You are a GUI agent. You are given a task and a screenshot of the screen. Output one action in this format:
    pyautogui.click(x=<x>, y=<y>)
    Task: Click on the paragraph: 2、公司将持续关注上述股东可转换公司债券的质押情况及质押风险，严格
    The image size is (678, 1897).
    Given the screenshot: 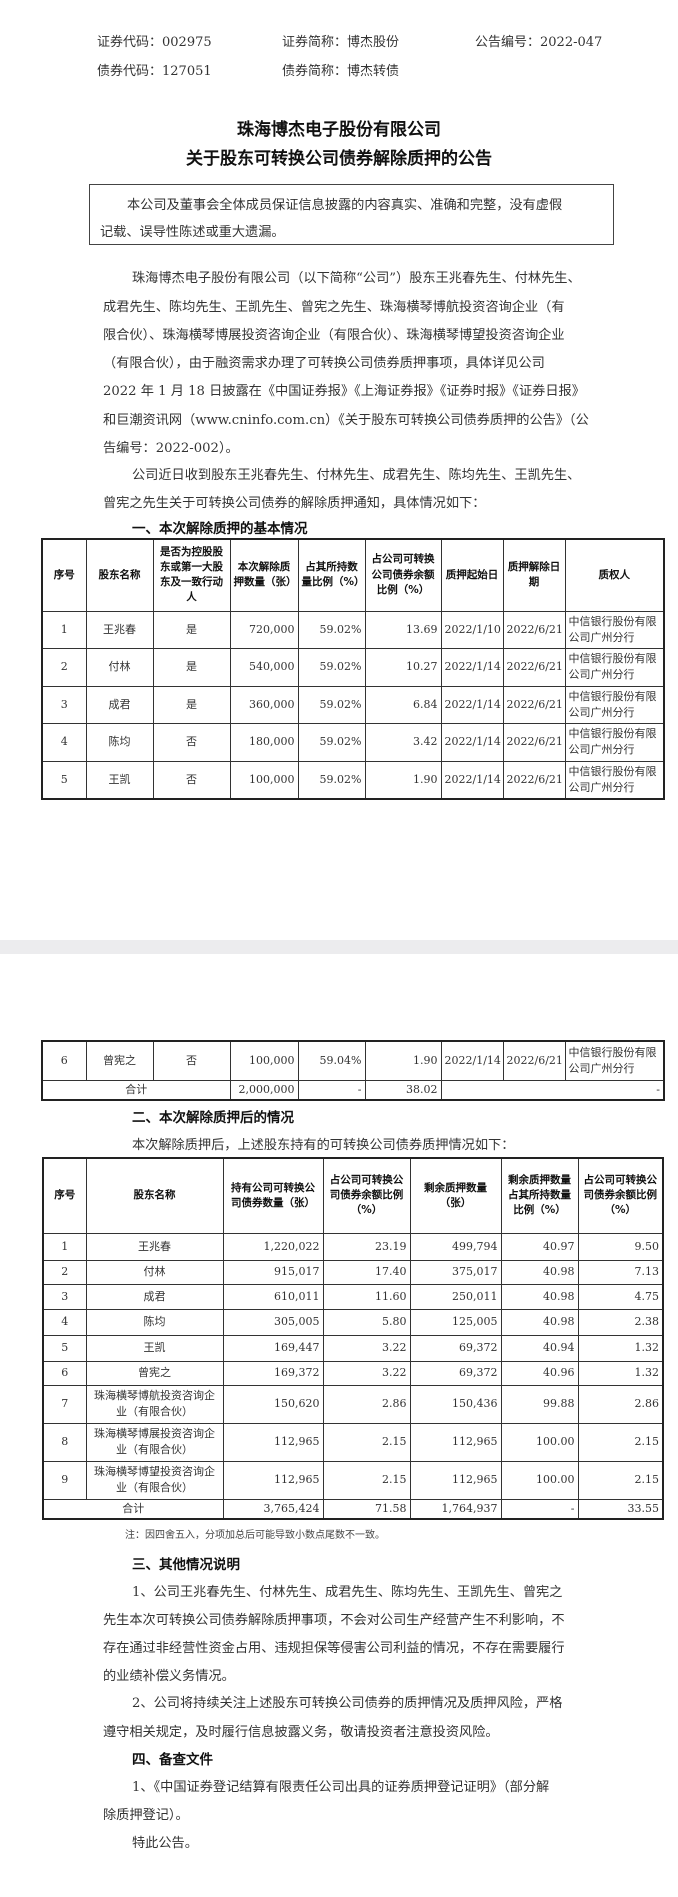 What is the action you would take?
    pyautogui.click(x=347, y=1703)
    